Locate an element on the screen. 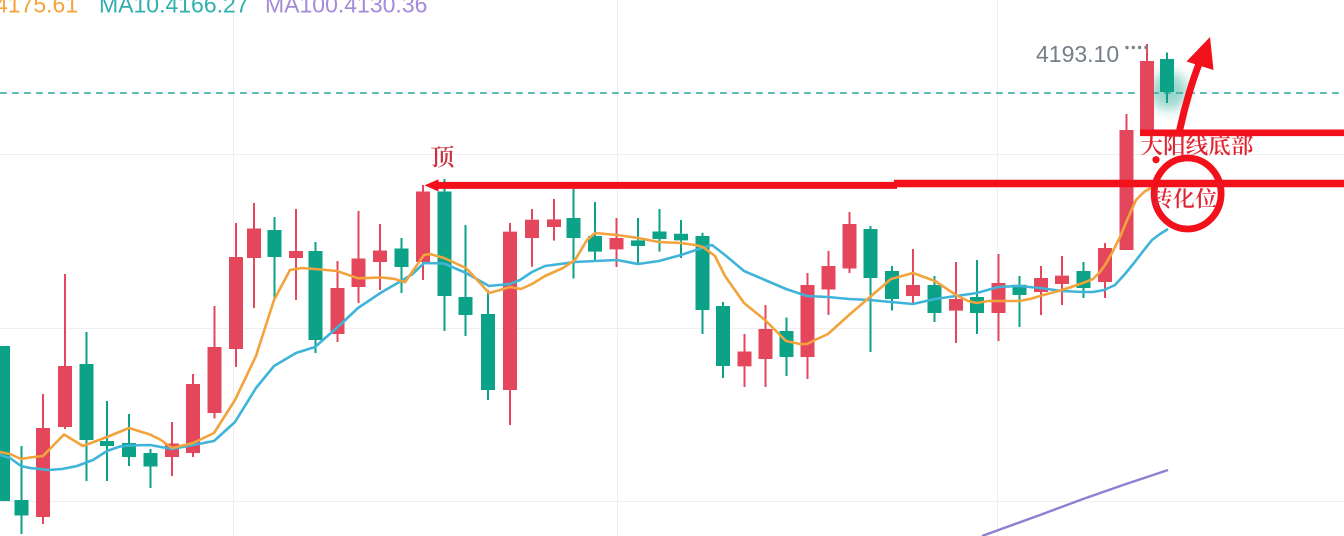 The width and height of the screenshot is (1344, 536). svg-text: MA10.4166.27 is located at coordinates (174, 9).